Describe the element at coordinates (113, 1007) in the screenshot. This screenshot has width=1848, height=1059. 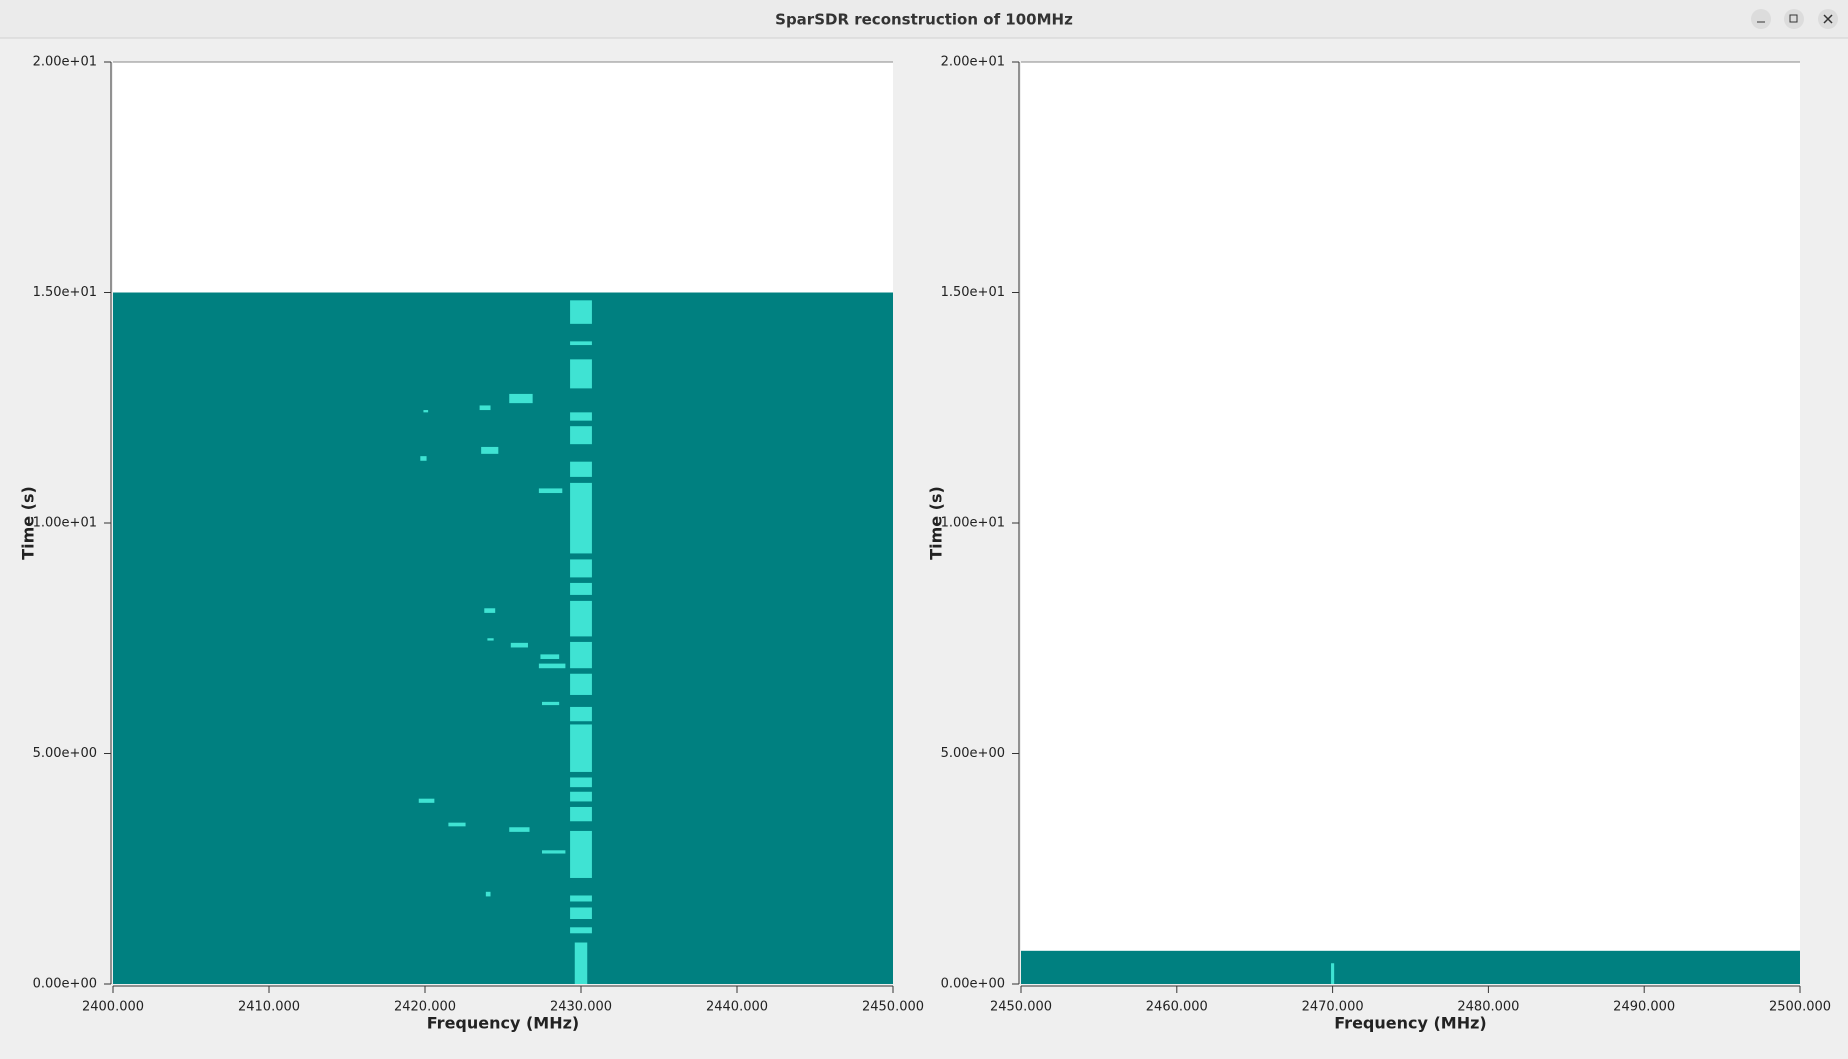
I see `x-tick-label: 2400.000` at that location.